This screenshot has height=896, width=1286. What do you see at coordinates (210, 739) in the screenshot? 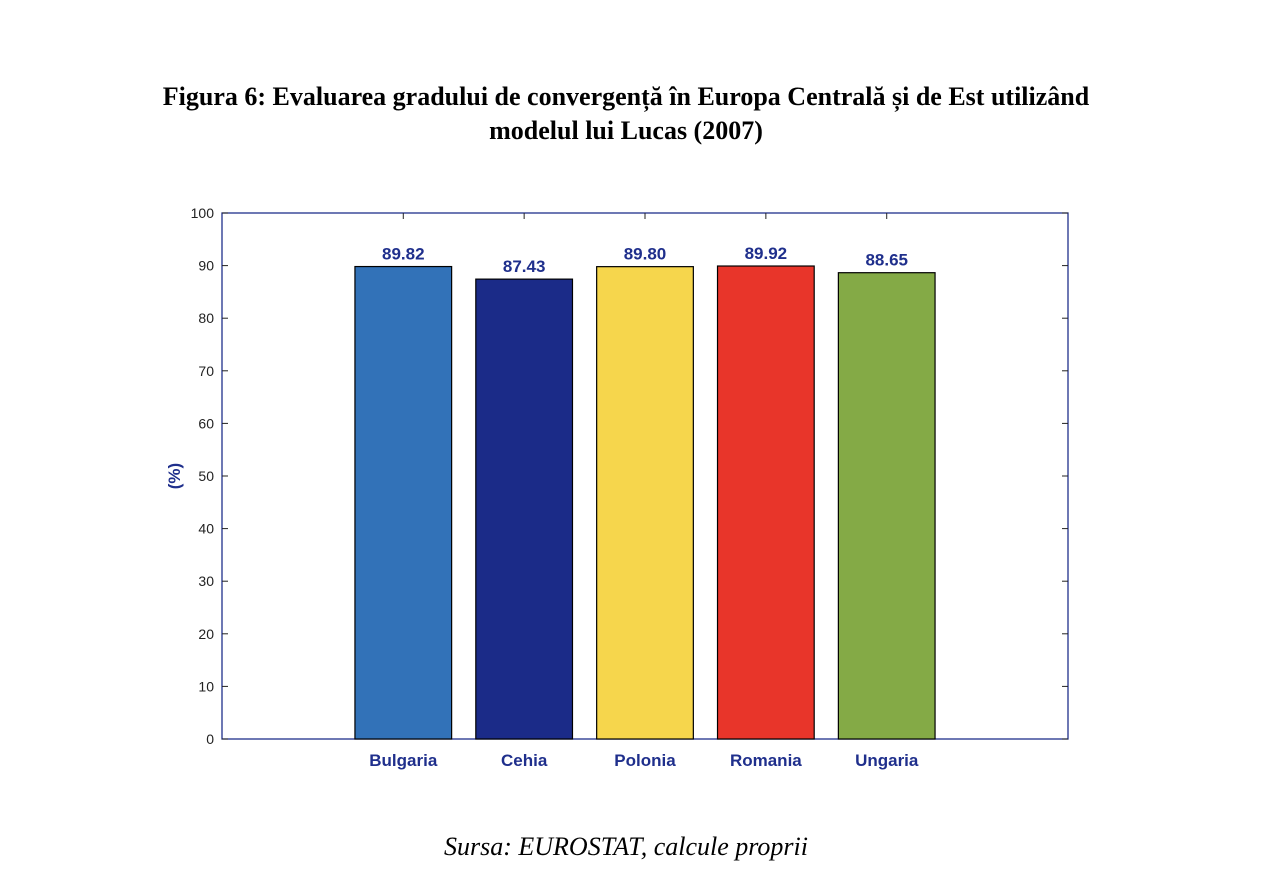
I see `y-tick-label: 0` at bounding box center [210, 739].